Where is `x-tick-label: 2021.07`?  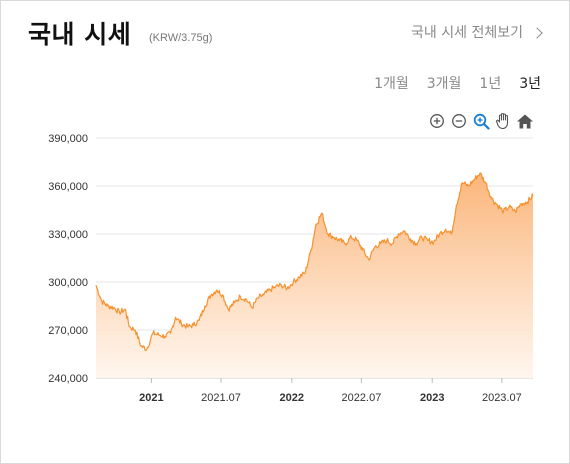
x-tick-label: 2021.07 is located at coordinates (221, 398).